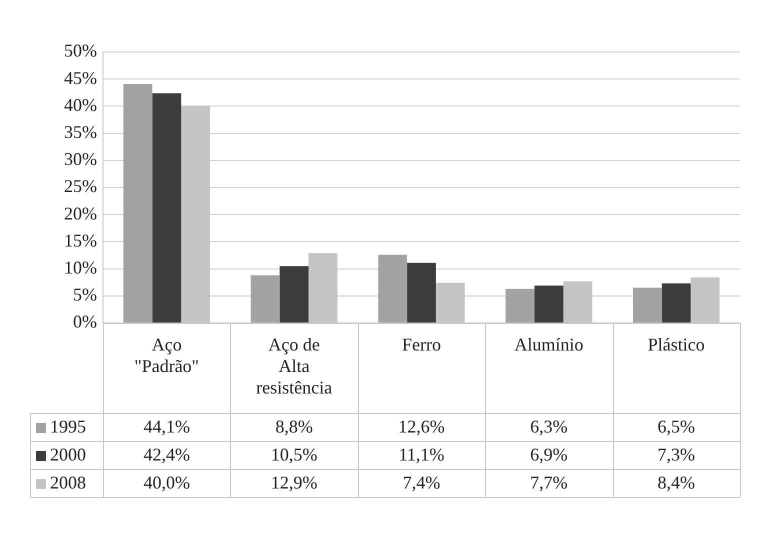 The image size is (757, 533). What do you see at coordinates (421, 426) in the screenshot?
I see `data-label: 12,6%` at bounding box center [421, 426].